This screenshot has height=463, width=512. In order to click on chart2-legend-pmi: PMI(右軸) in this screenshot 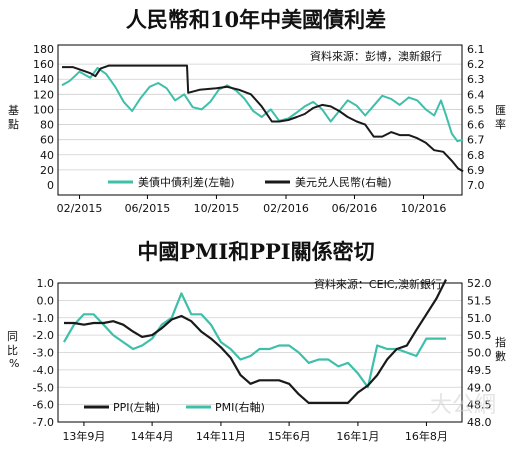, I will do `click(240, 407)`.